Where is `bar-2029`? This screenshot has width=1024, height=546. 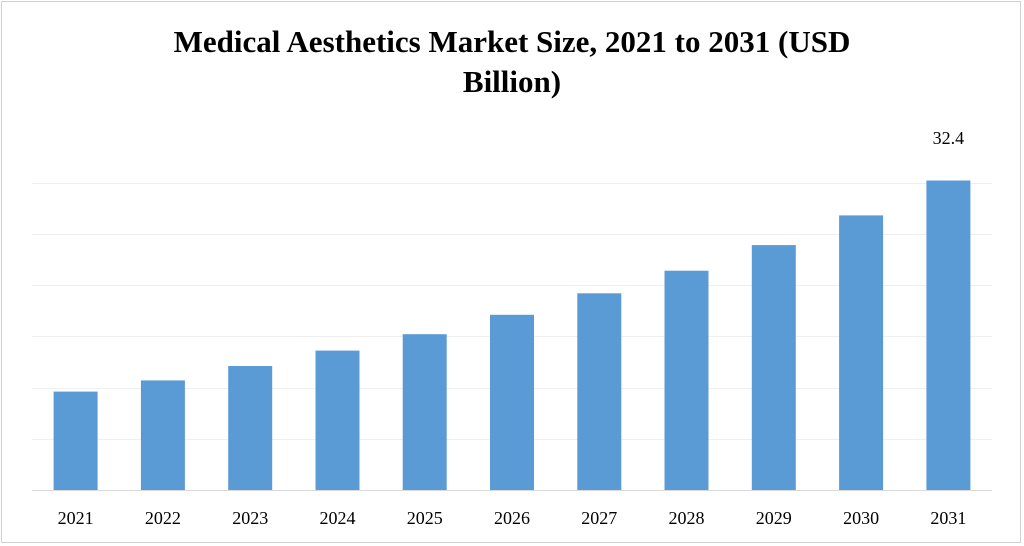 bar-2029 is located at coordinates (773, 367).